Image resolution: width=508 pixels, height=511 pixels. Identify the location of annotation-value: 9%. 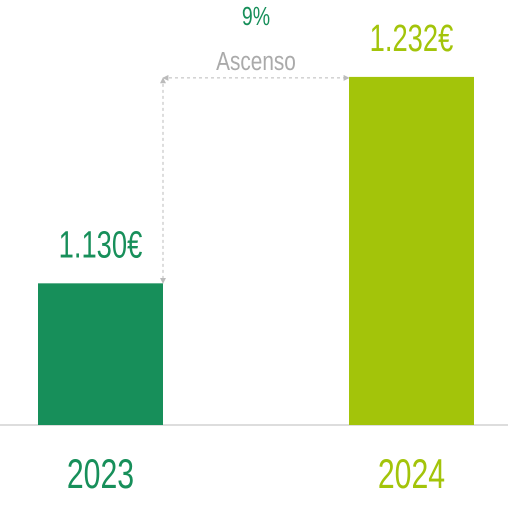
(256, 15).